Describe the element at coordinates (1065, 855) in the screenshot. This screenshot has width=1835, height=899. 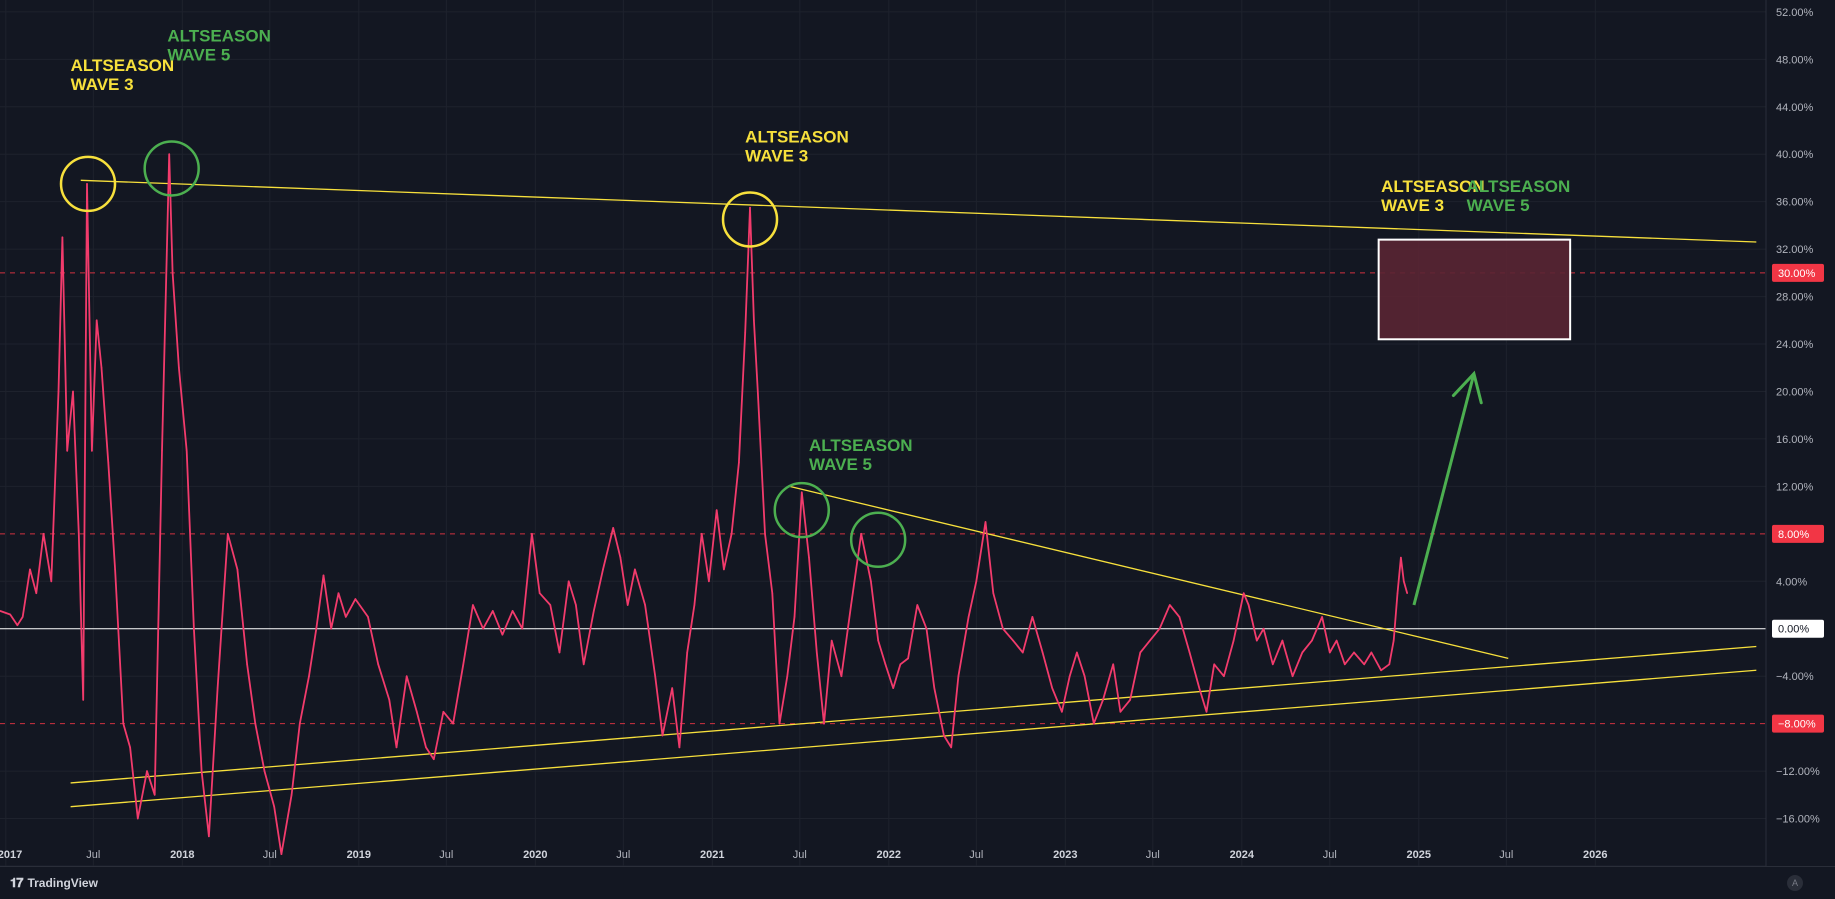
I see `x-tick-label: 2023` at that location.